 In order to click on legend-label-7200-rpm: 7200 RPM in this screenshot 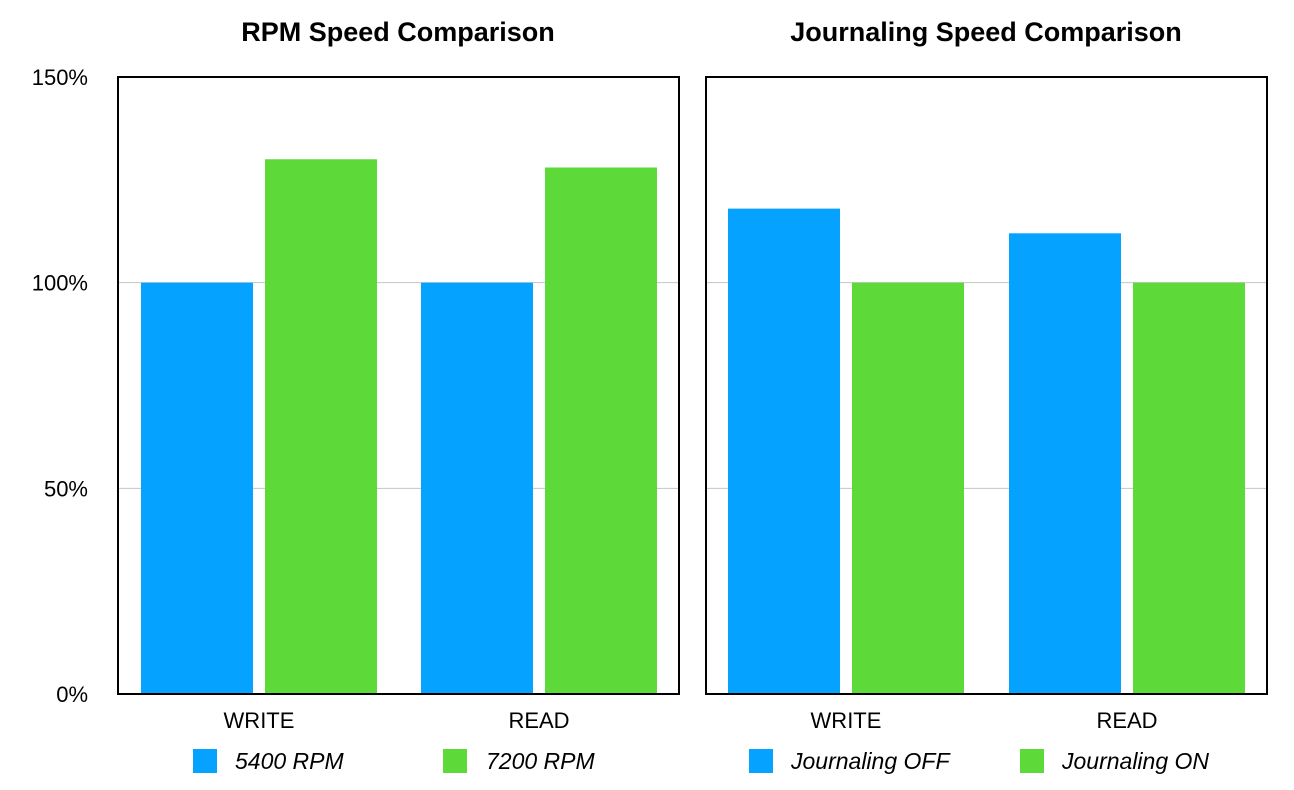, I will do `click(541, 761)`.